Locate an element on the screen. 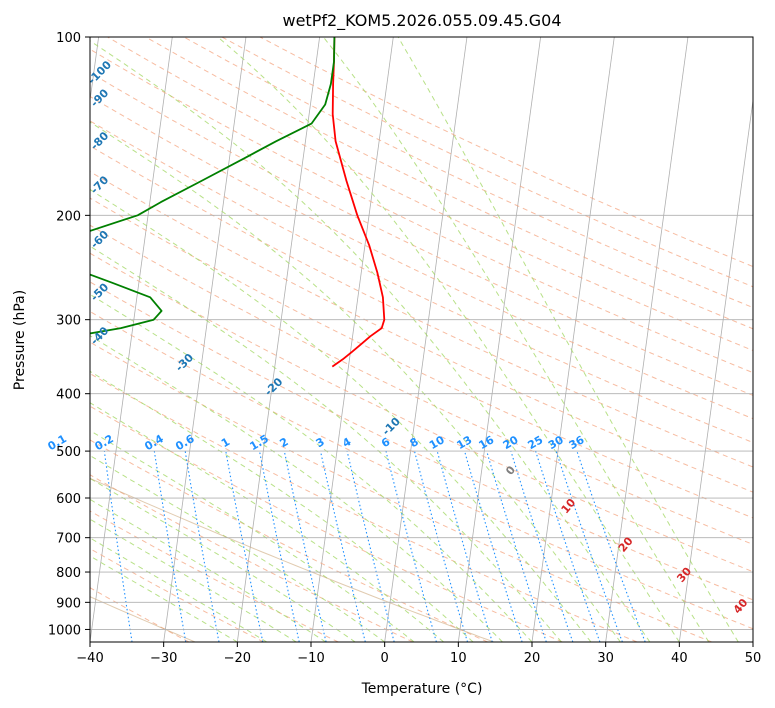 This screenshot has height=708, width=775. y-tick-label: 800 is located at coordinates (68, 573).